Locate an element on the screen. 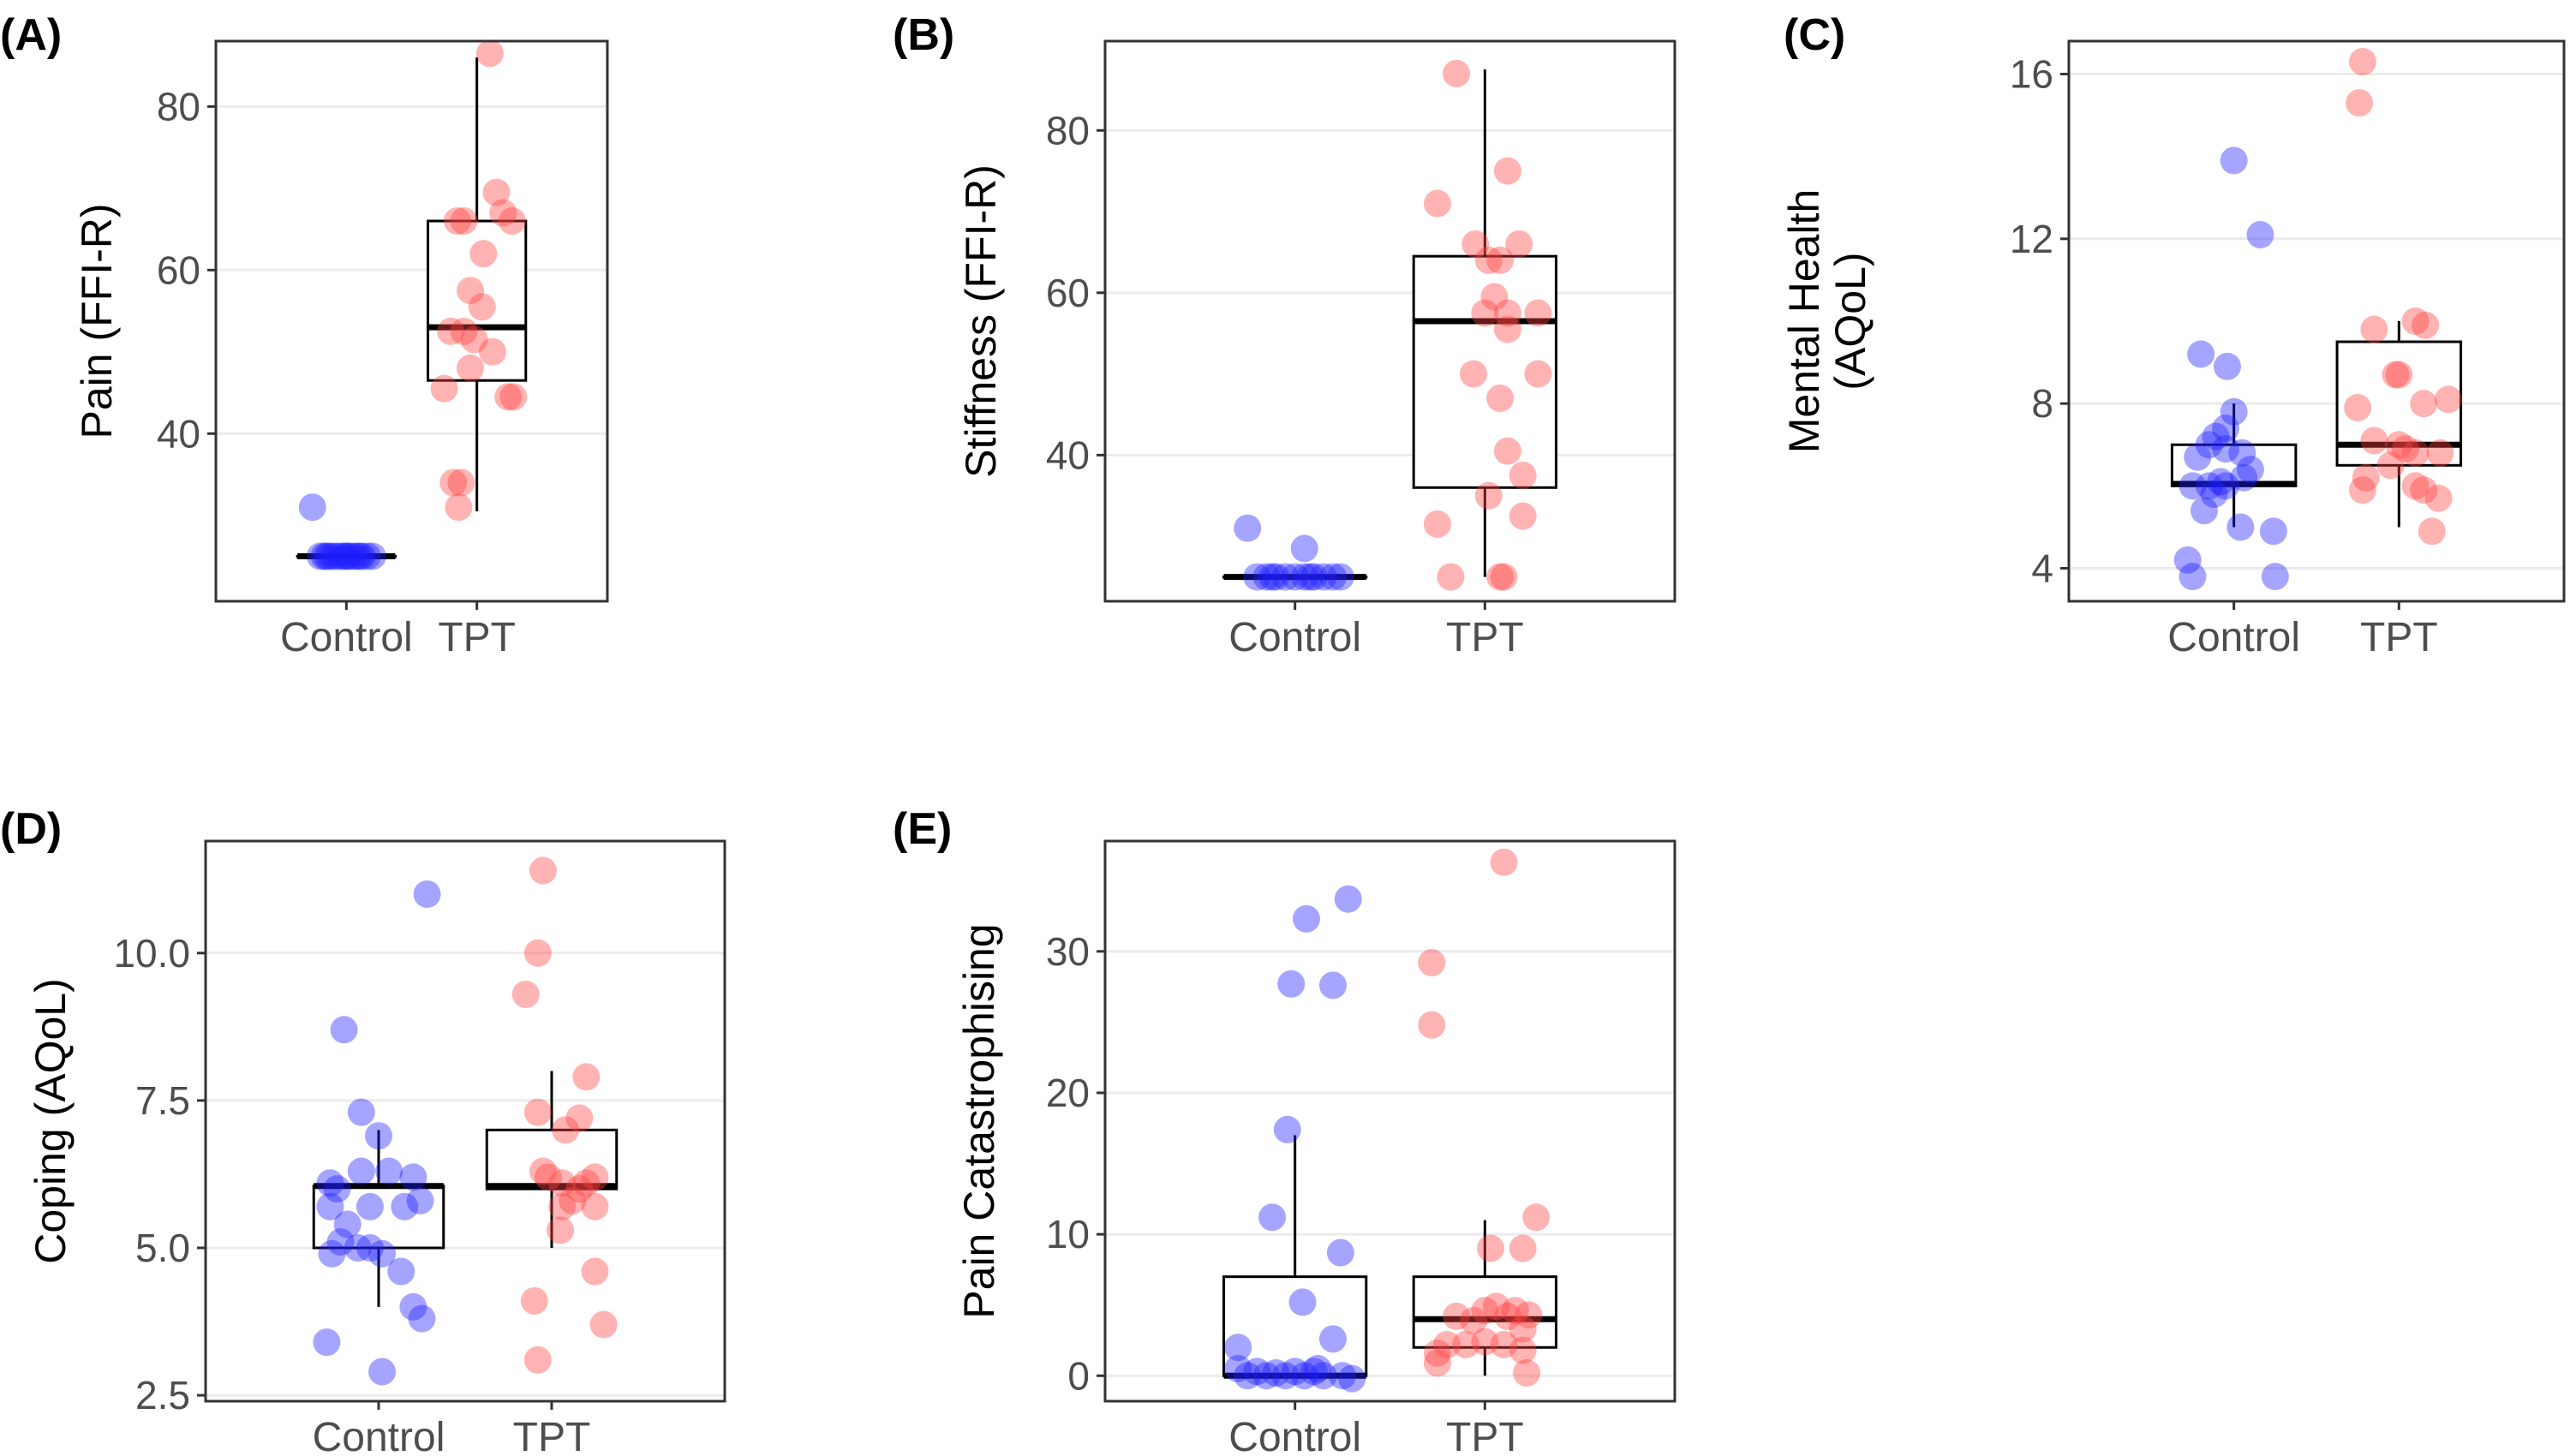  panel-c: (C) 4 8 12 16 Control TPT Mental Health(AQoL) is located at coordinates (2173, 335).